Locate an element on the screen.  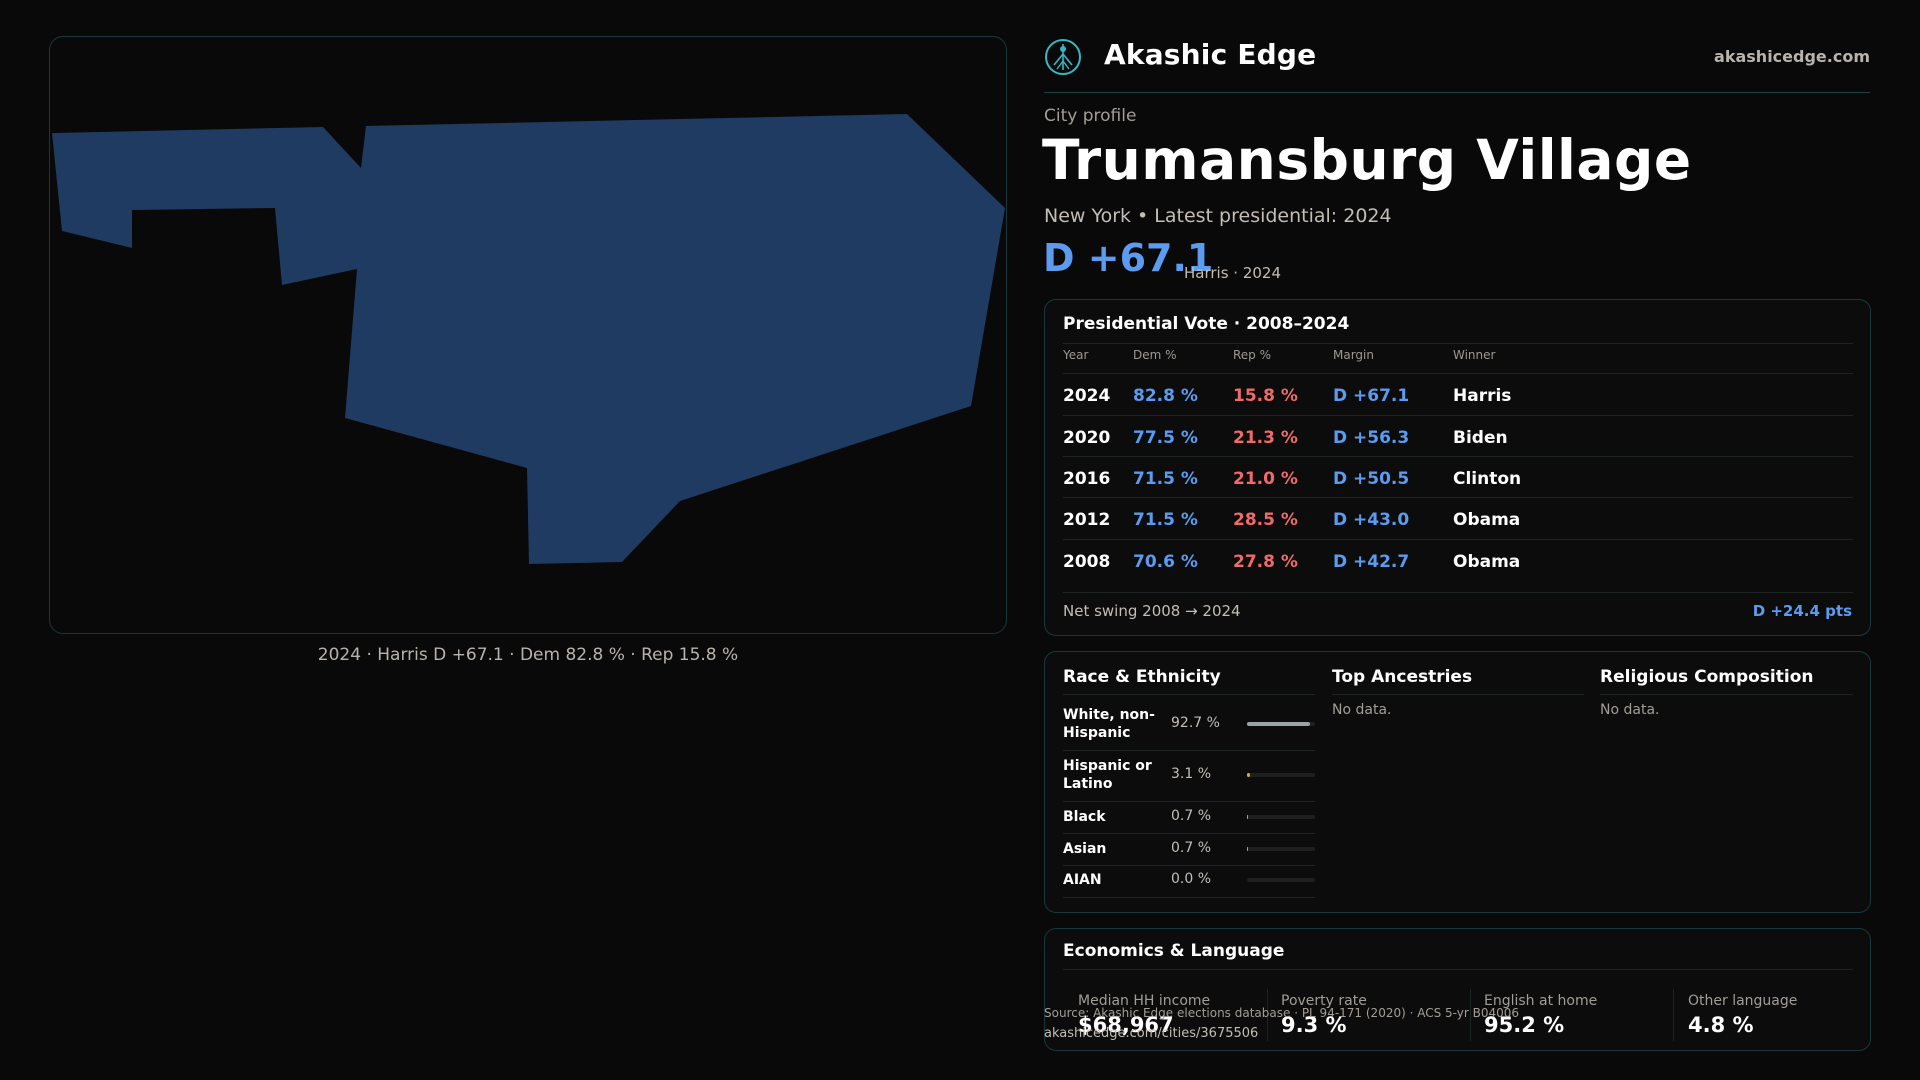
card-title: Presidential Vote · 2008–2024 is located at coordinates (1206, 324).